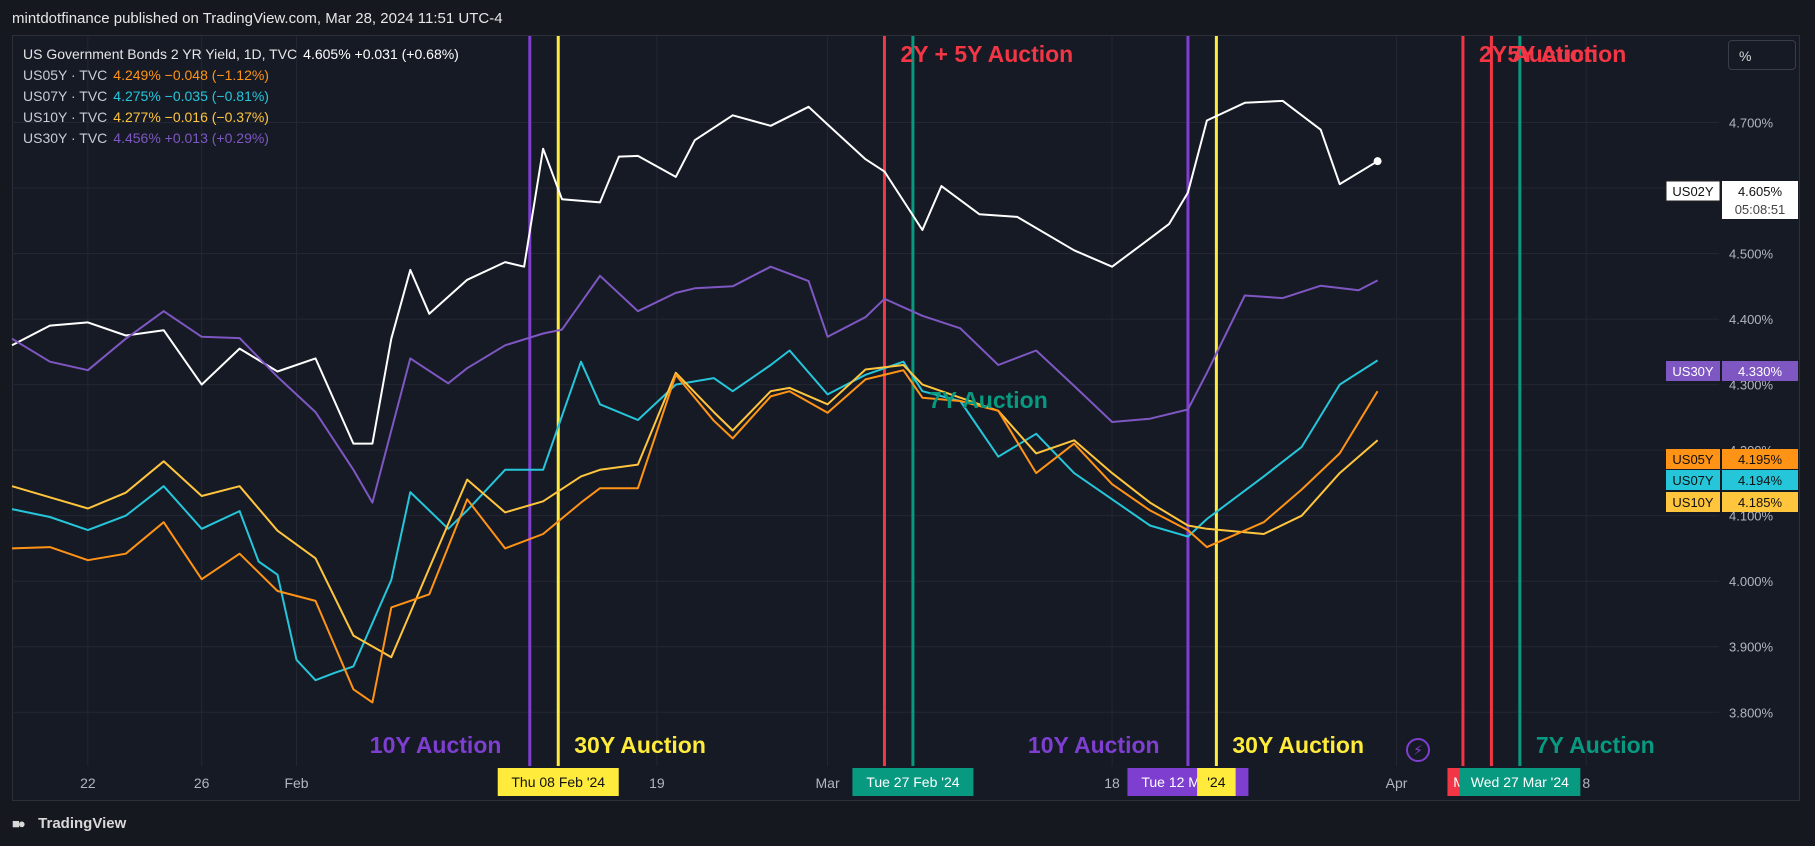 The height and width of the screenshot is (846, 1815). I want to click on date-badge-label: Thu 08 Feb '24, so click(558, 782).